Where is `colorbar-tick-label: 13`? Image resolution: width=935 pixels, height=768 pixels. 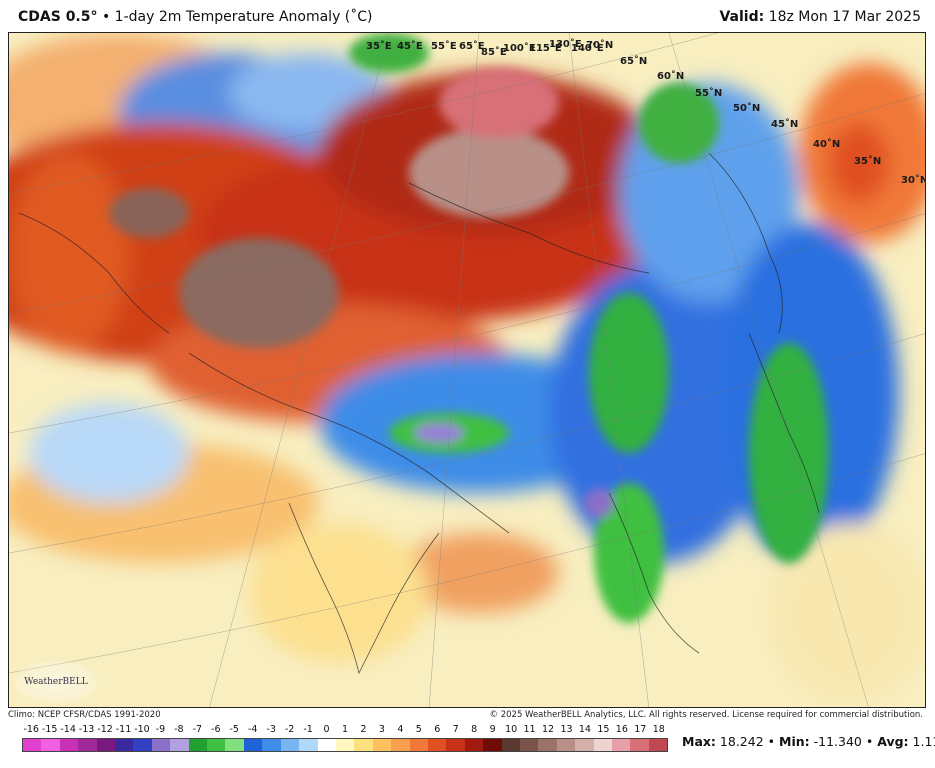 colorbar-tick-label: 13 is located at coordinates (566, 729).